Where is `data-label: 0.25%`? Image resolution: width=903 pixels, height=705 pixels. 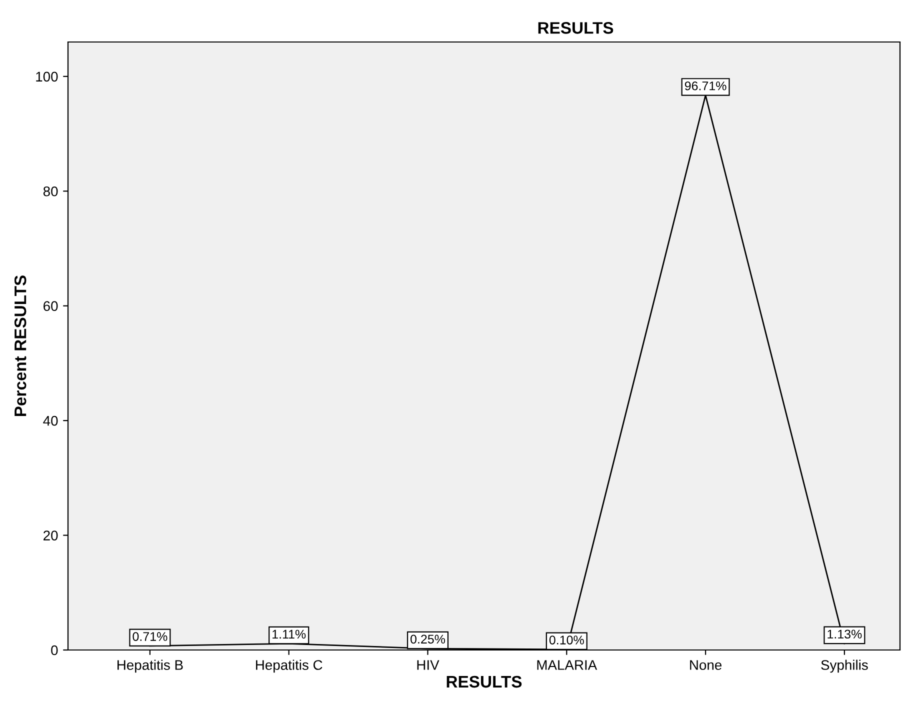 data-label: 0.25% is located at coordinates (428, 639).